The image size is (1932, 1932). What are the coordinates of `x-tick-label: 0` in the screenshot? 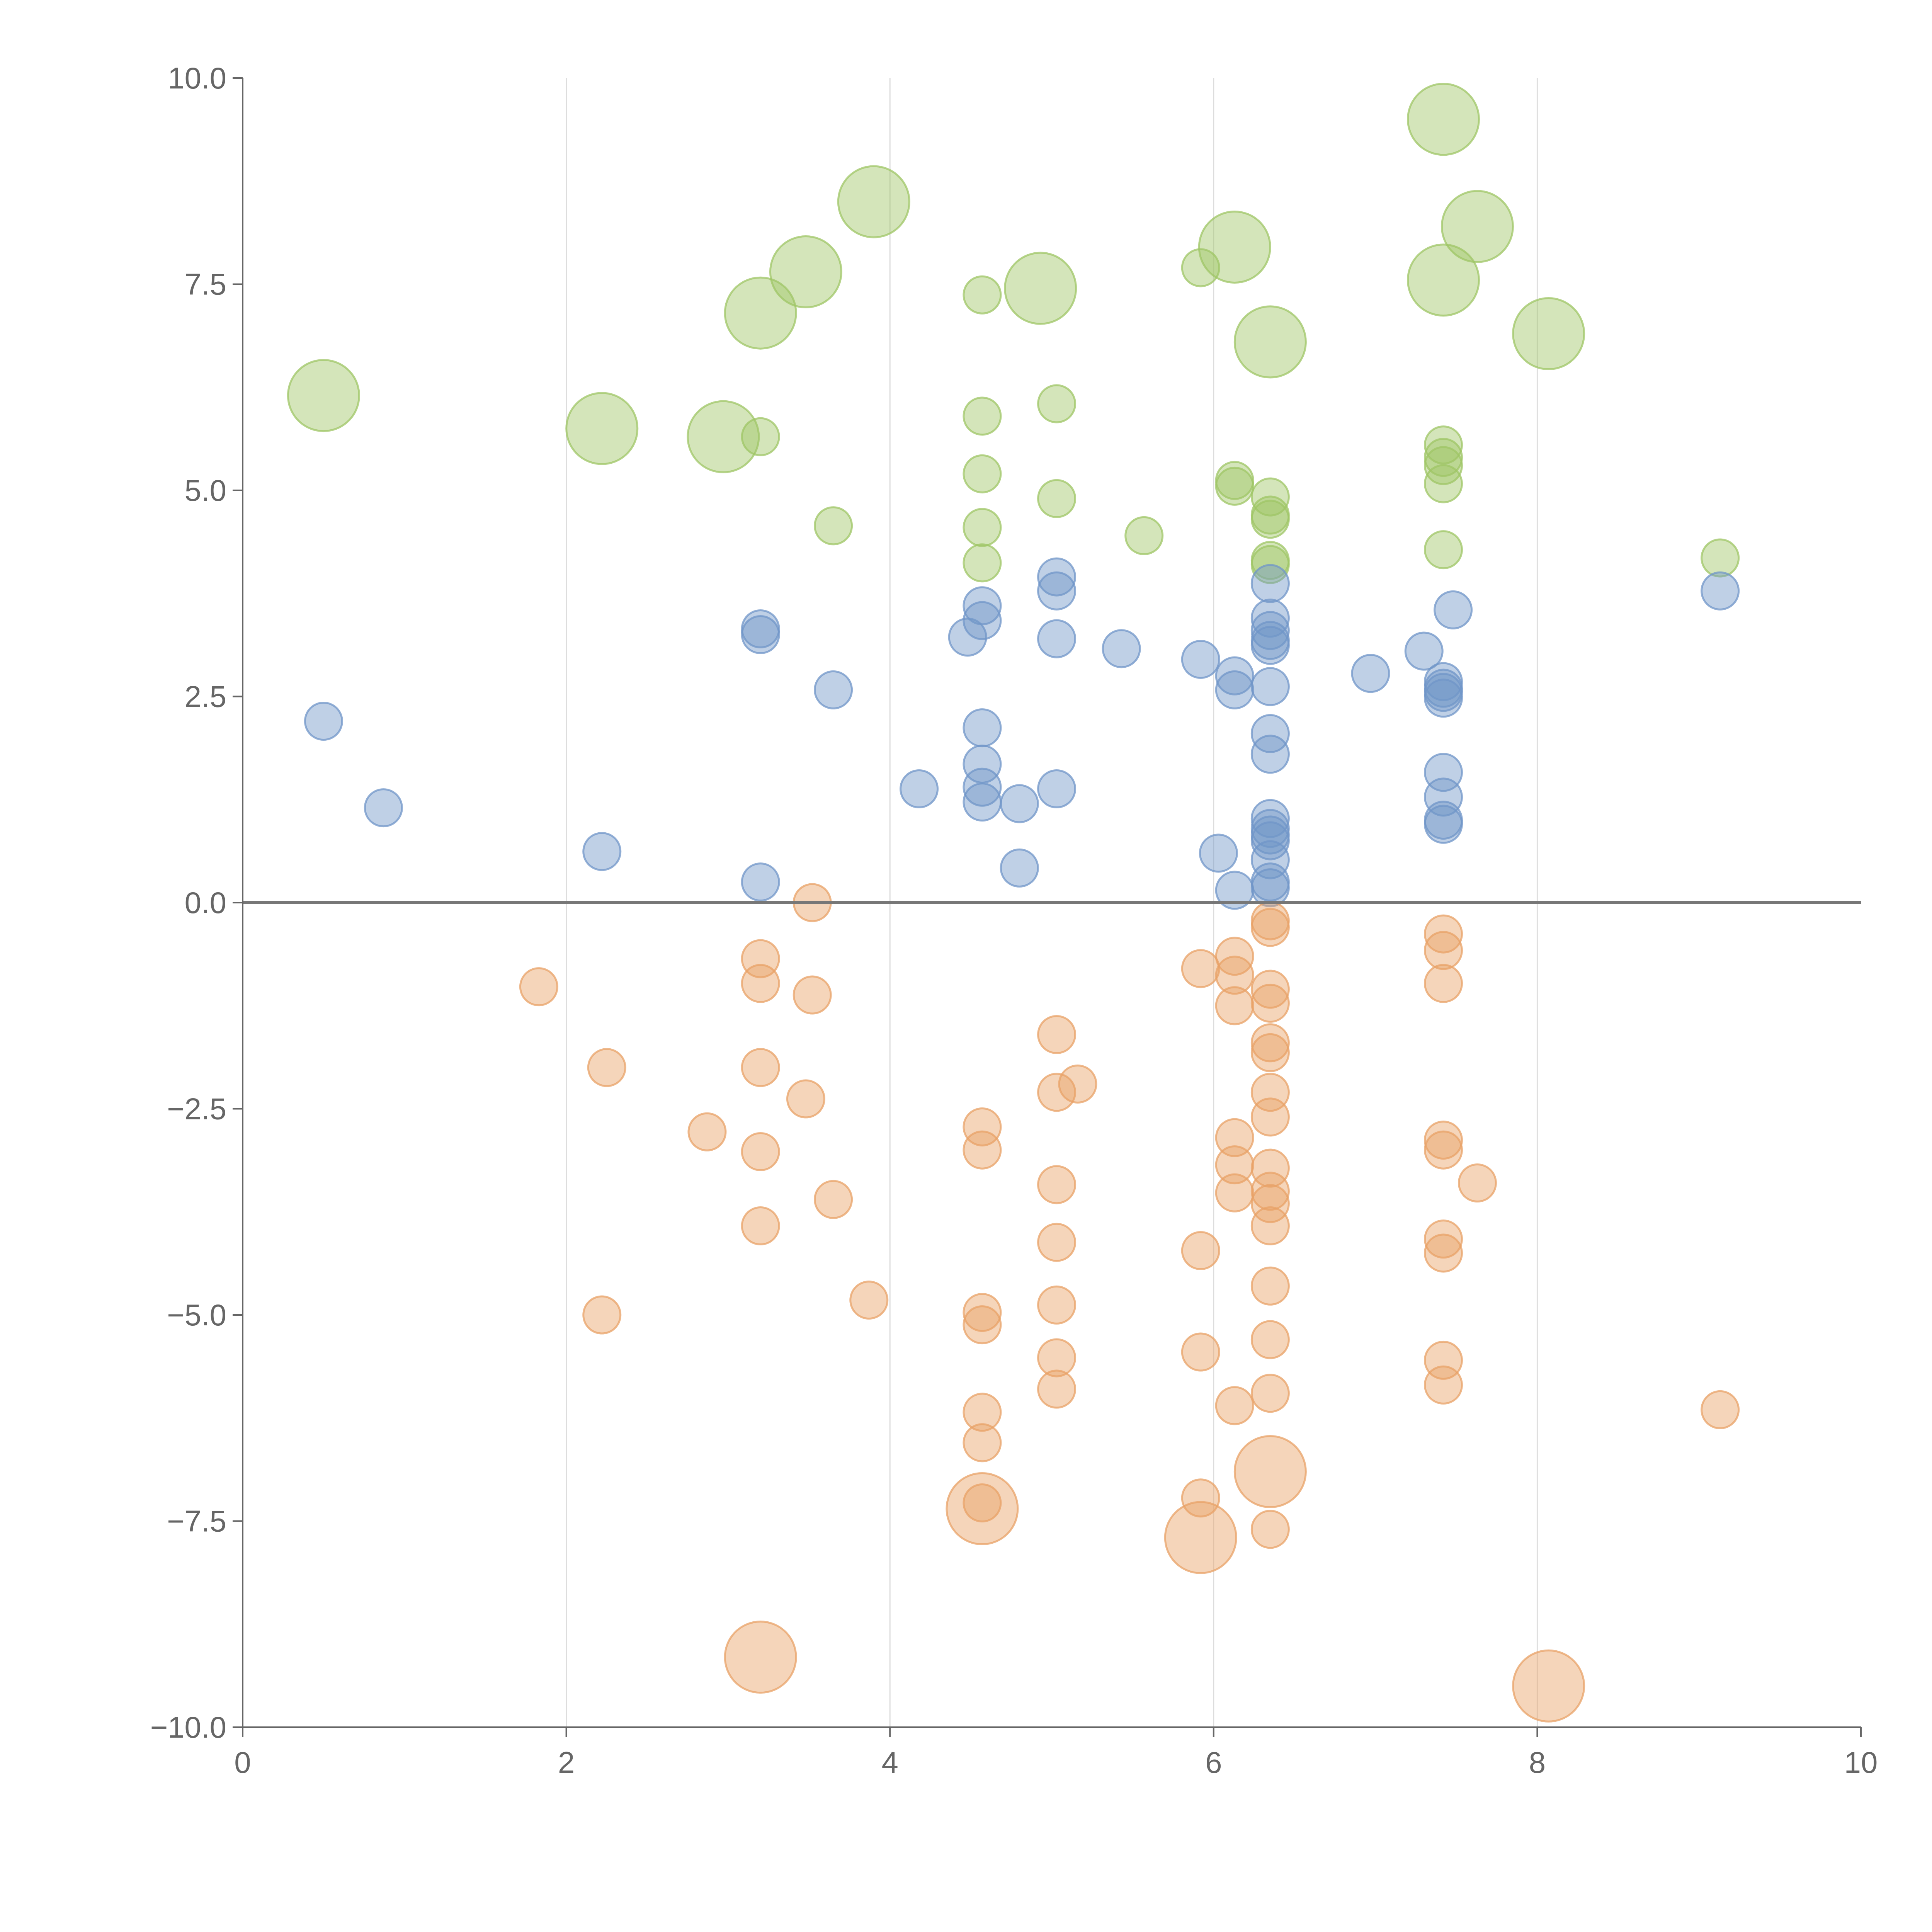 It's located at (243, 1762).